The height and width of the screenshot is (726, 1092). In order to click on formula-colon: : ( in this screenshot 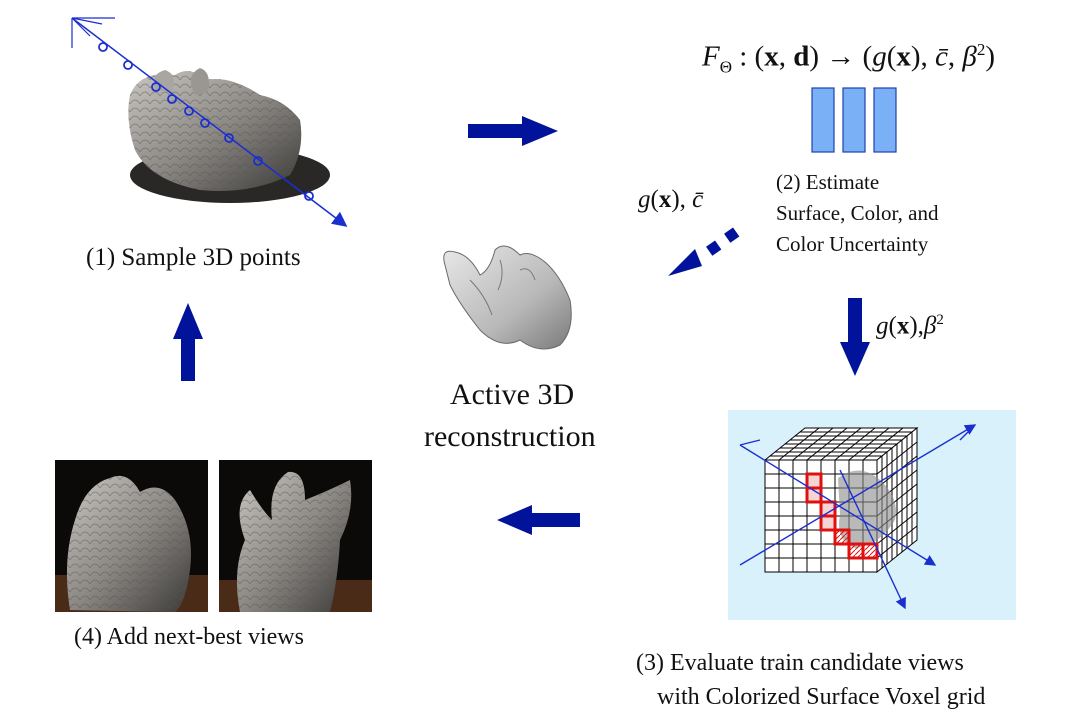, I will do `click(748, 56)`.